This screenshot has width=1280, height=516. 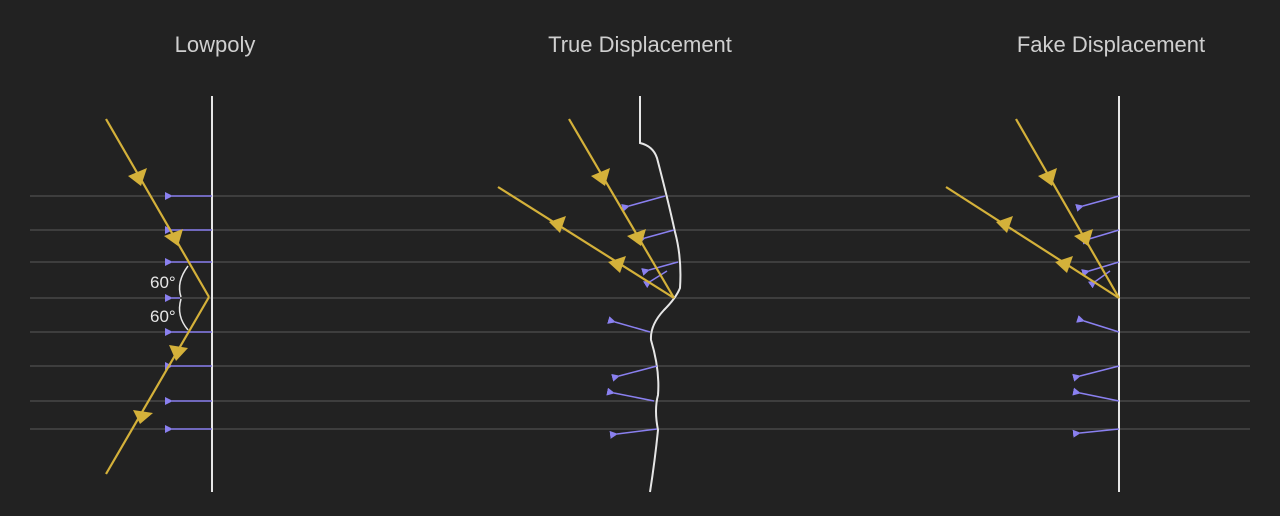 What do you see at coordinates (183, 314) in the screenshot?
I see `angle-arc-bottom` at bounding box center [183, 314].